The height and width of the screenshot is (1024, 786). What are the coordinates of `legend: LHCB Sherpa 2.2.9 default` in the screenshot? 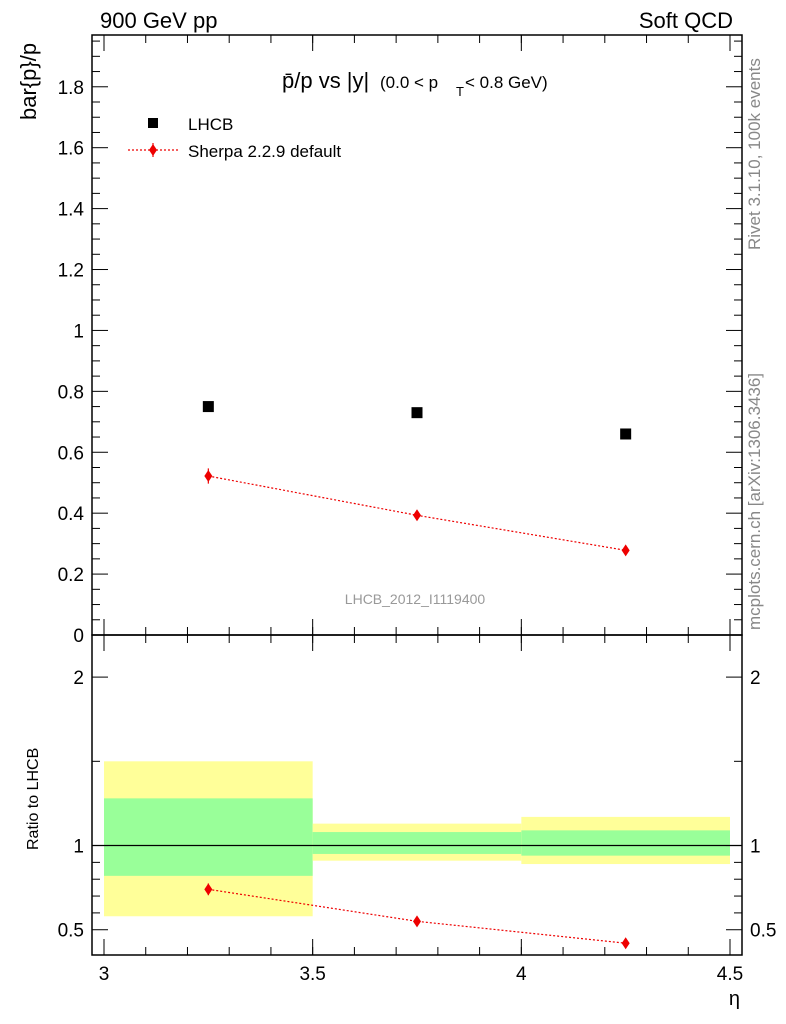 It's located at (234, 138).